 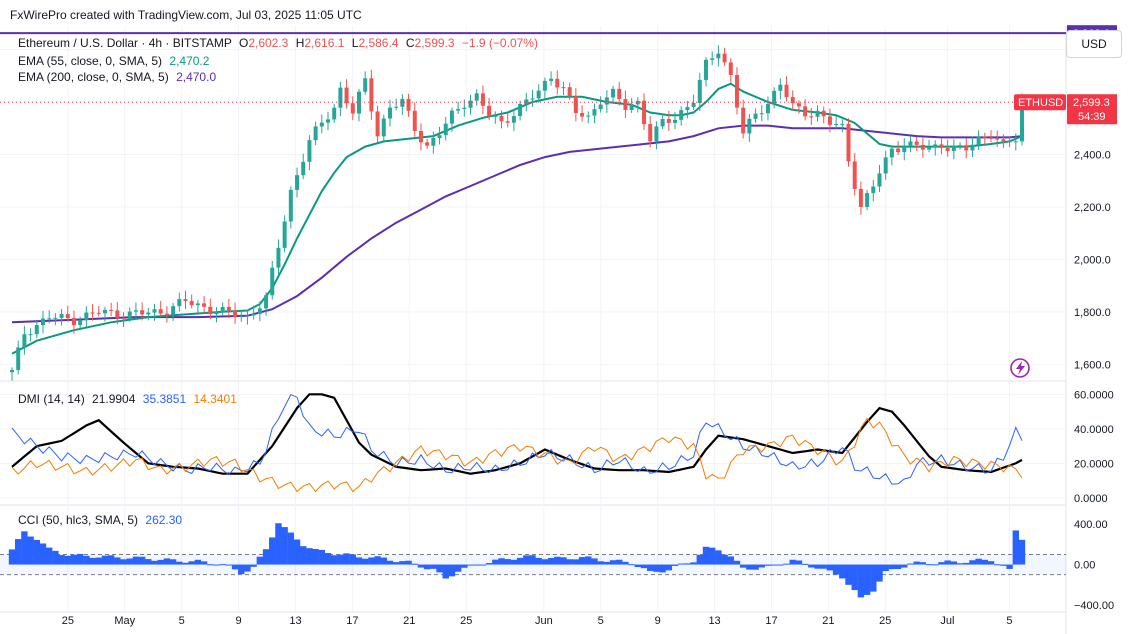 What do you see at coordinates (114, 61) in the screenshot?
I see `ema55-legend: EMA (55, close, 0, SMA, 5) 2,470.2` at bounding box center [114, 61].